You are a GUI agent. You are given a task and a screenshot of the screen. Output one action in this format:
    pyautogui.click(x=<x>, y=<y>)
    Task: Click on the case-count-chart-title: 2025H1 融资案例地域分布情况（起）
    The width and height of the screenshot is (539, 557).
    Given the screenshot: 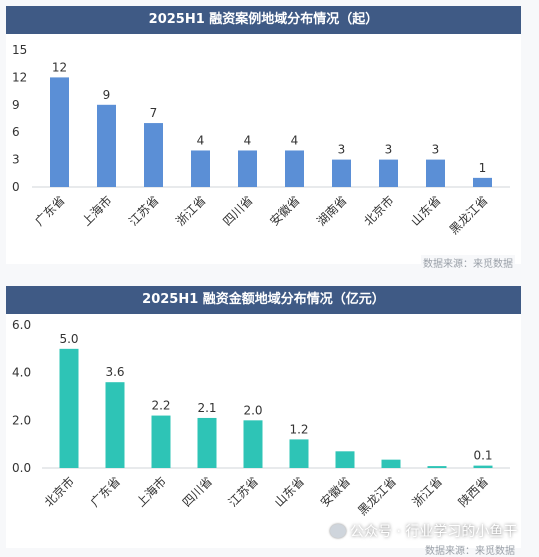 What is the action you would take?
    pyautogui.click(x=263, y=20)
    